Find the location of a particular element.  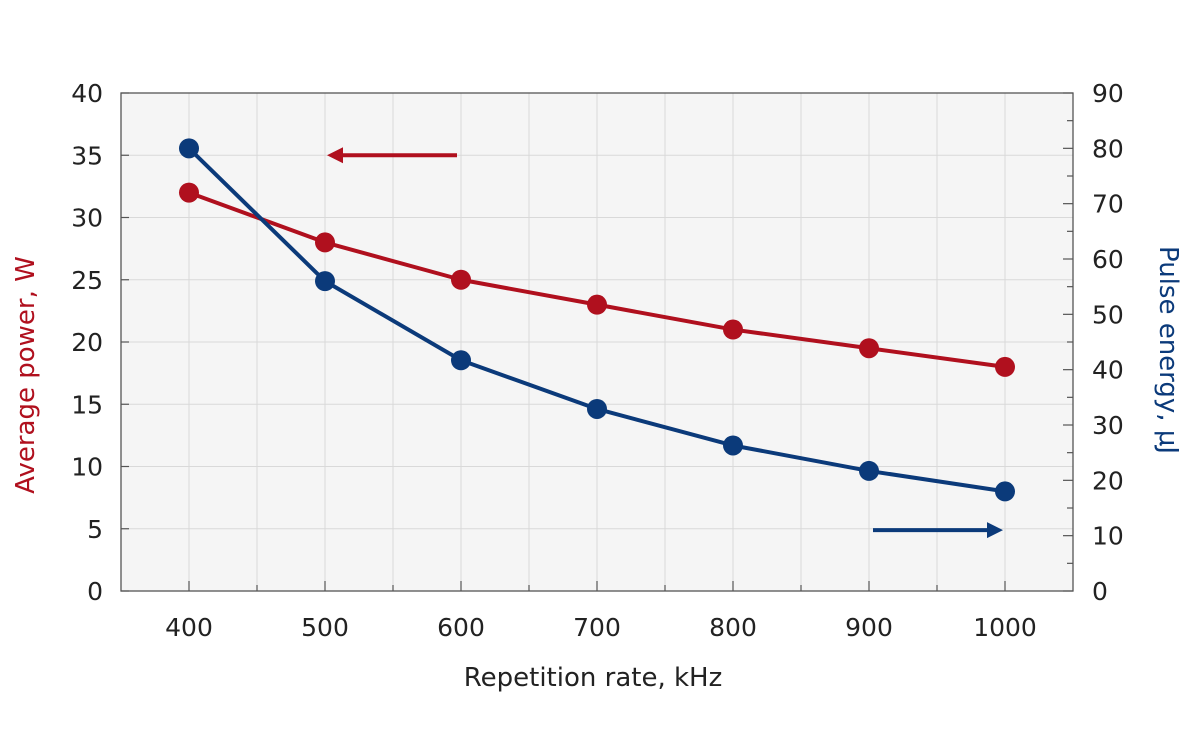

left-arrow-head is located at coordinates (335, 155).